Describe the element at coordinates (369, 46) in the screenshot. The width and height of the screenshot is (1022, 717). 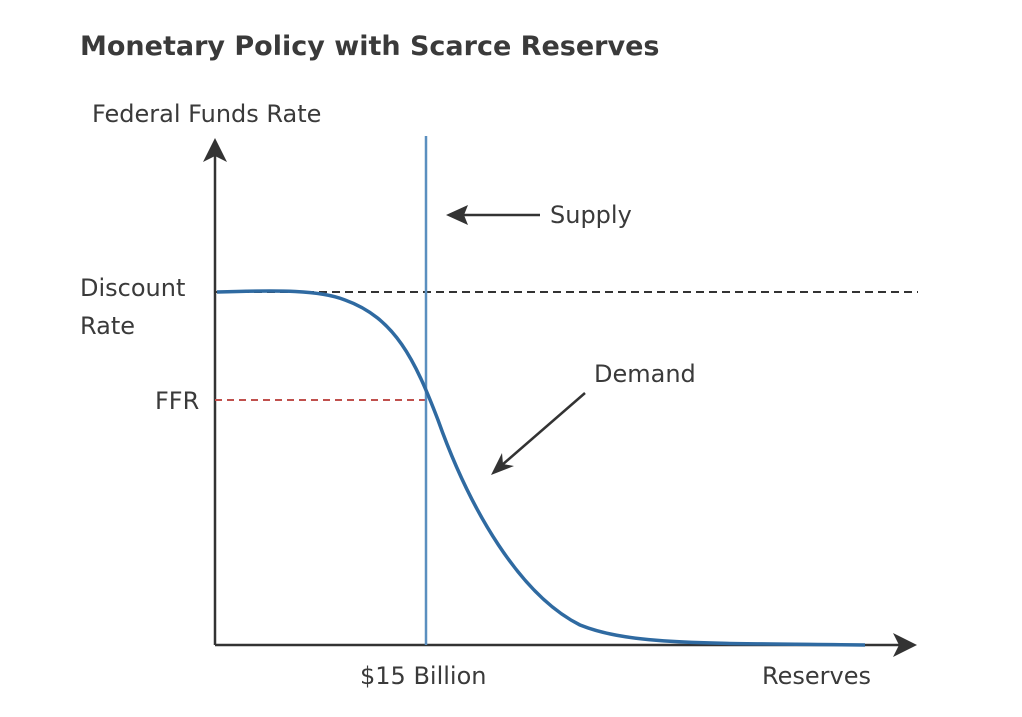
I see `diagram-title: Monetary Policy with Scarce Reserves` at that location.